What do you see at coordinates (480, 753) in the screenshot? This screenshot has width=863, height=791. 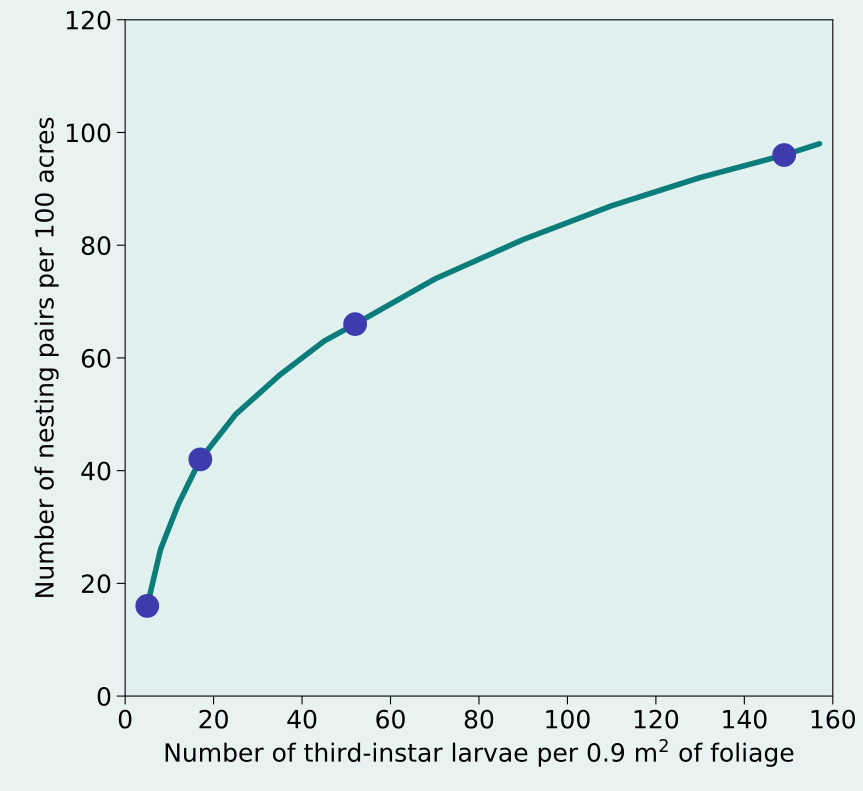 I see `x-axis-title: Number of third-instar larvae per 0.9 m$^{2}$ of foliage` at bounding box center [480, 753].